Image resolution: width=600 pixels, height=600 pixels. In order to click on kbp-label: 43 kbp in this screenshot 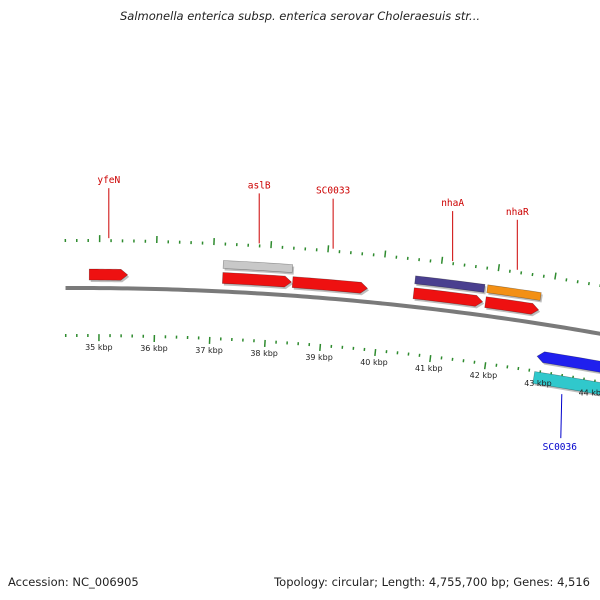, I will do `click(538, 383)`.